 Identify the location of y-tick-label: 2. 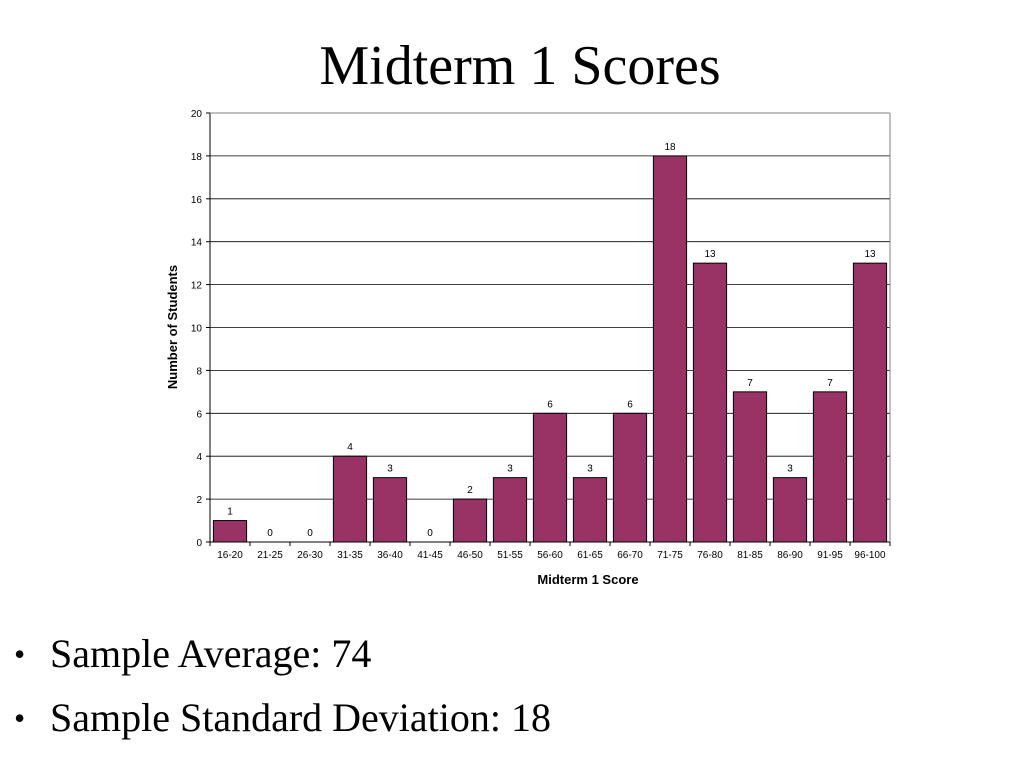
(199, 500).